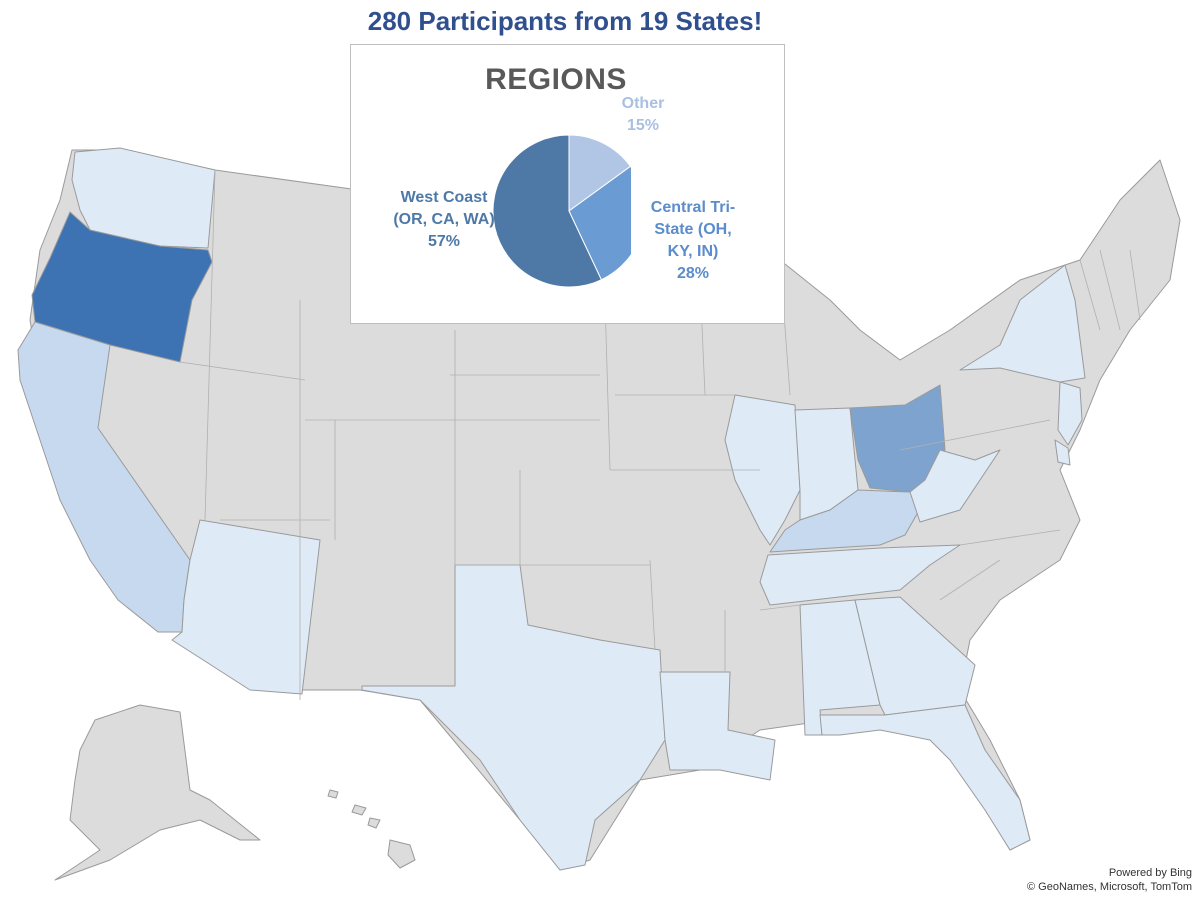 Image resolution: width=1200 pixels, height=900 pixels. Describe the element at coordinates (556, 79) in the screenshot. I see `inset-title: REGIONS` at that location.